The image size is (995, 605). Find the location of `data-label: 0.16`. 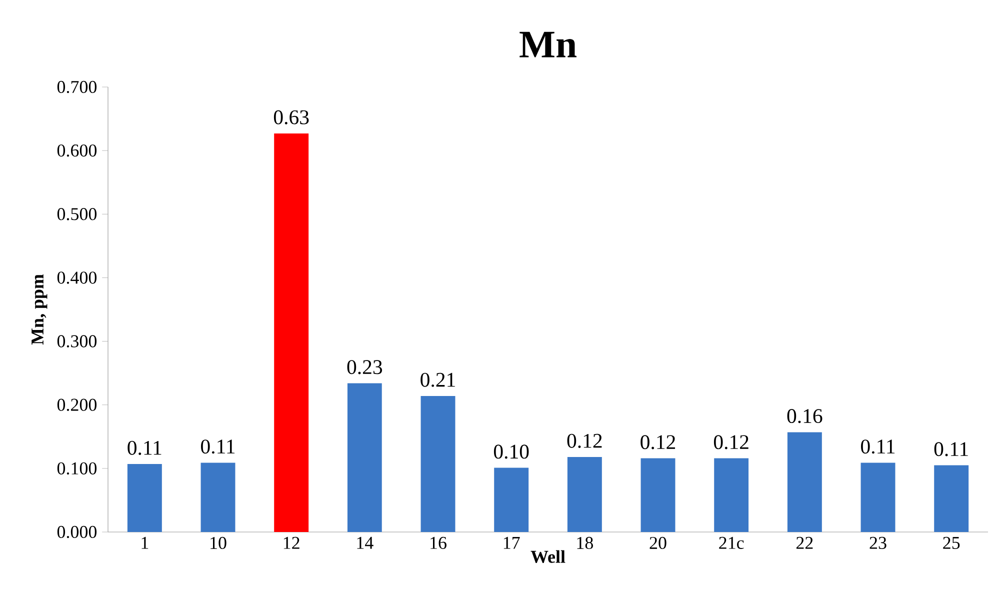

data-label: 0.16 is located at coordinates (804, 416).